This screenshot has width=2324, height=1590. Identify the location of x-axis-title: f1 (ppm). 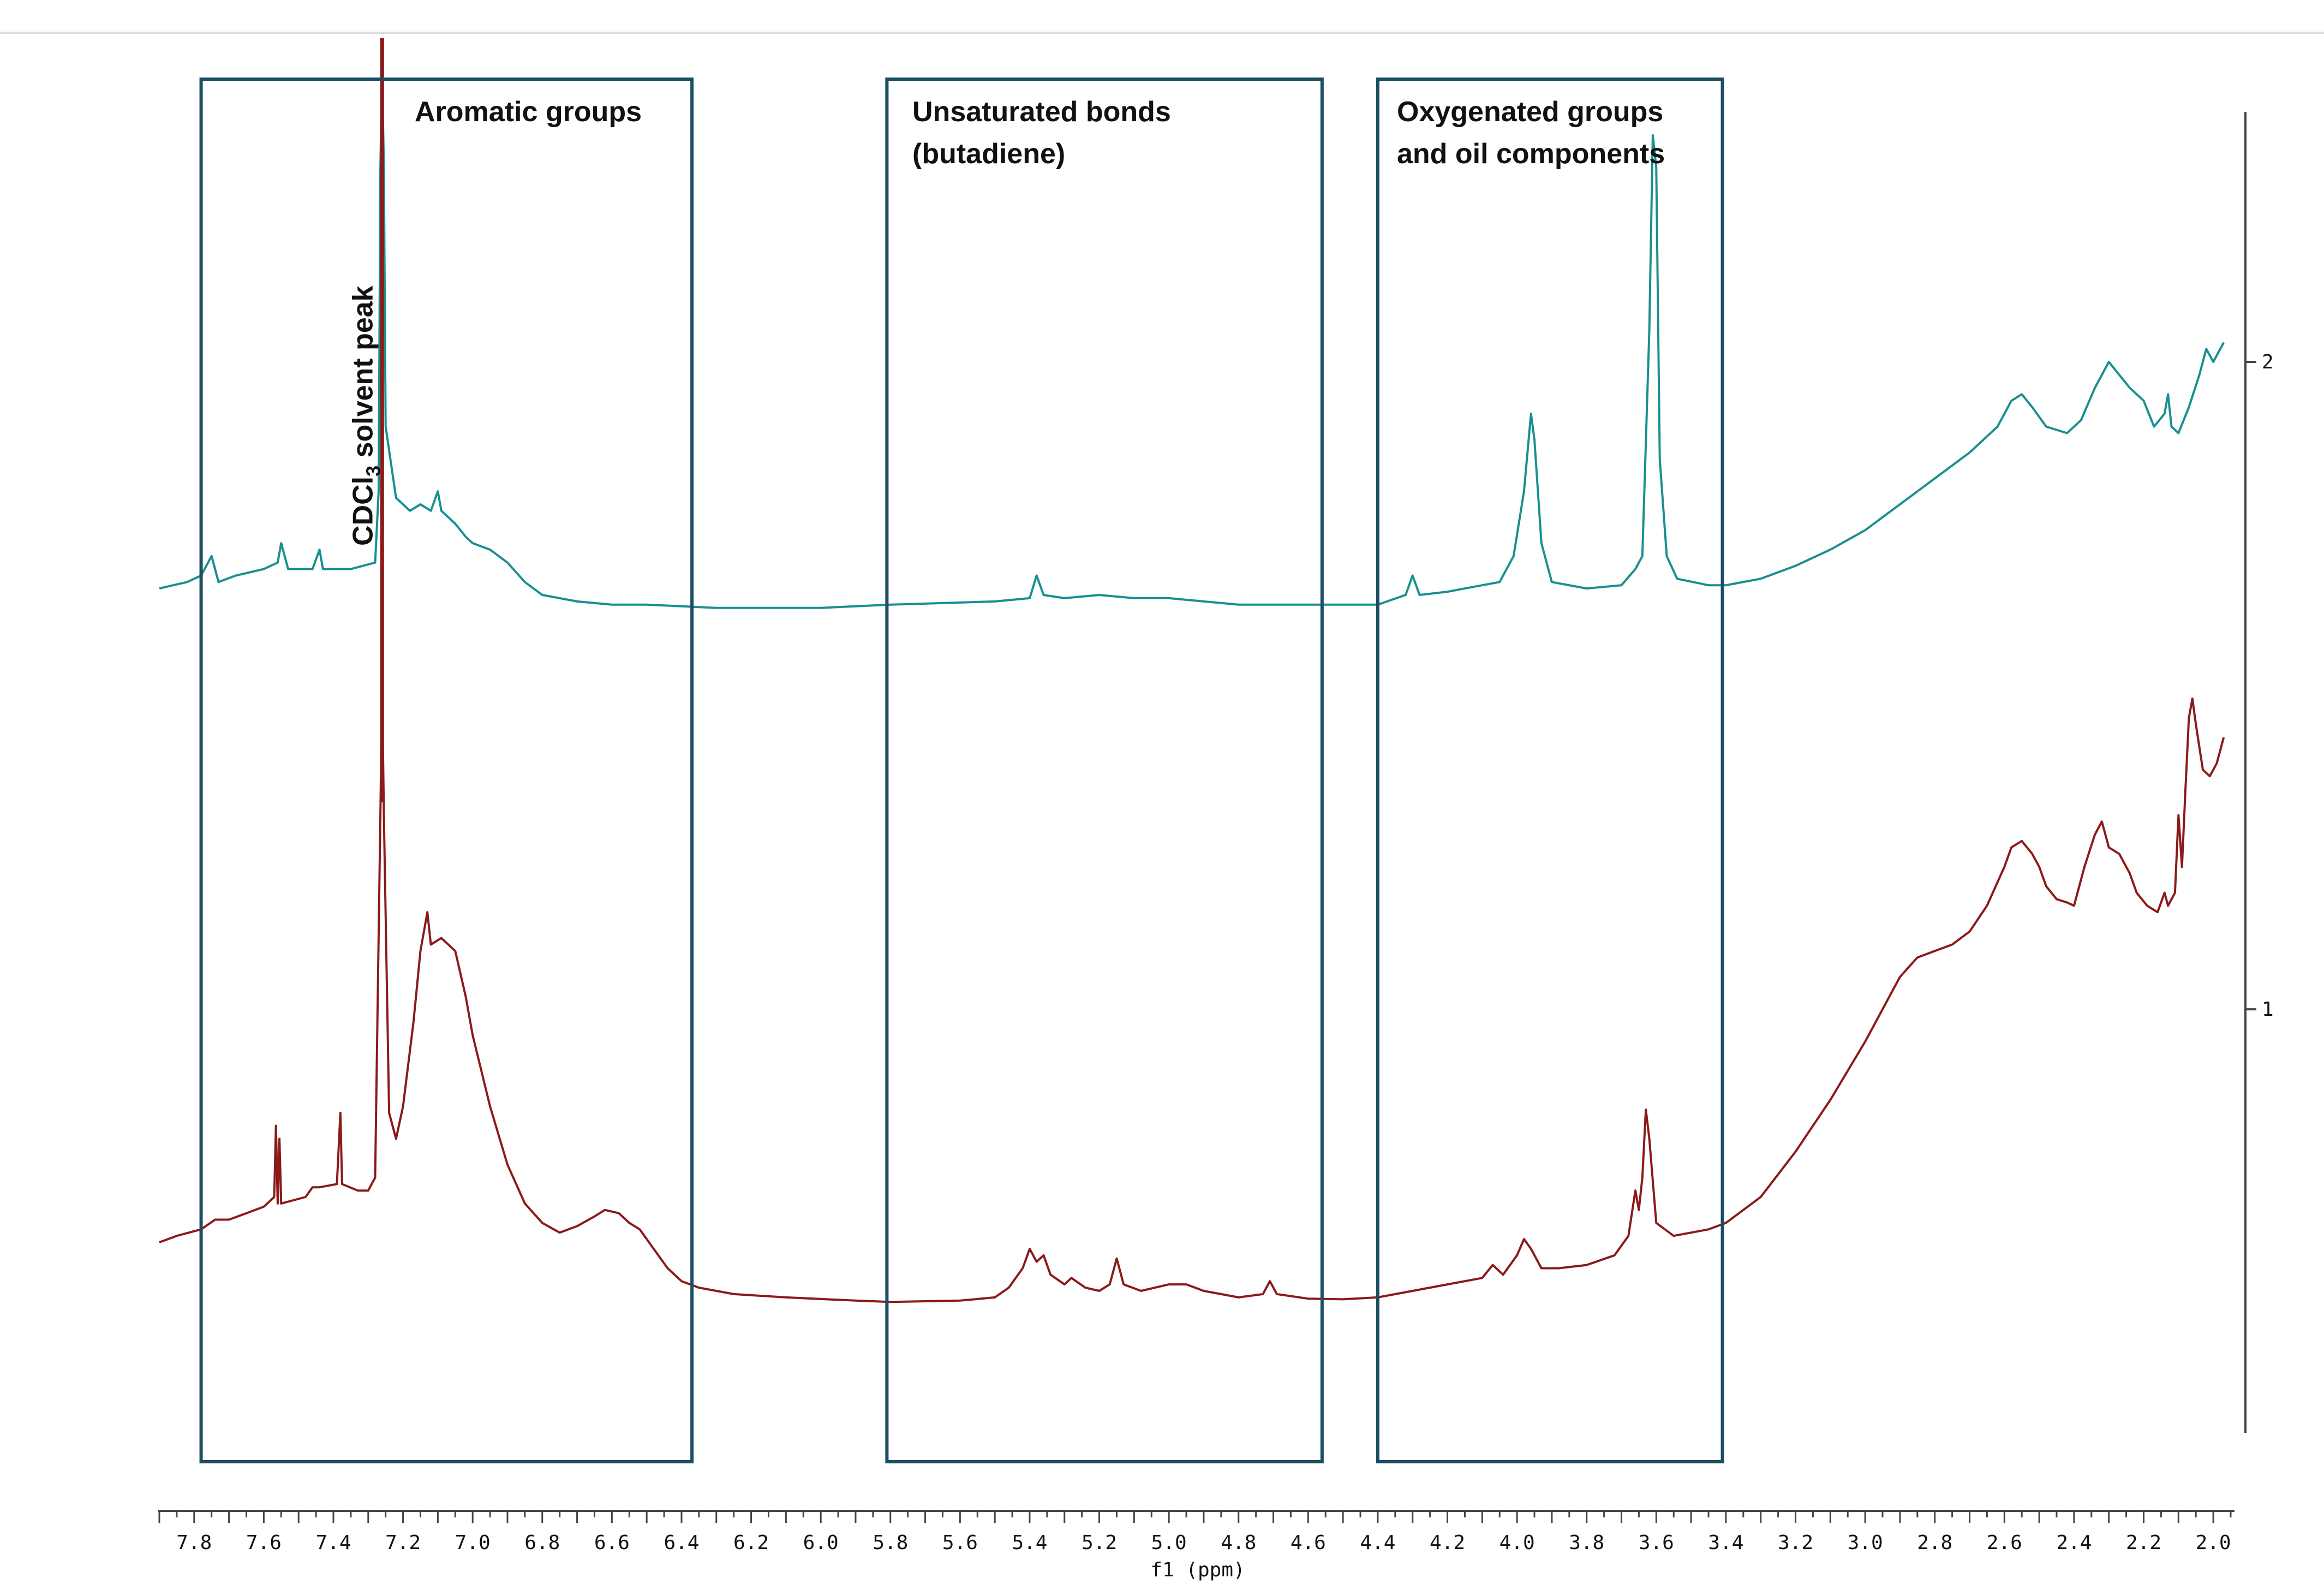
(1197, 1570).